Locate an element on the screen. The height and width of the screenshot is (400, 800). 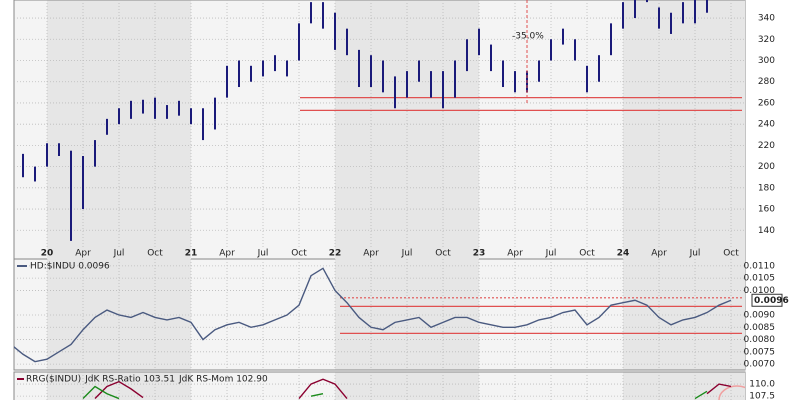
current-box is located at coordinates (767, 300).